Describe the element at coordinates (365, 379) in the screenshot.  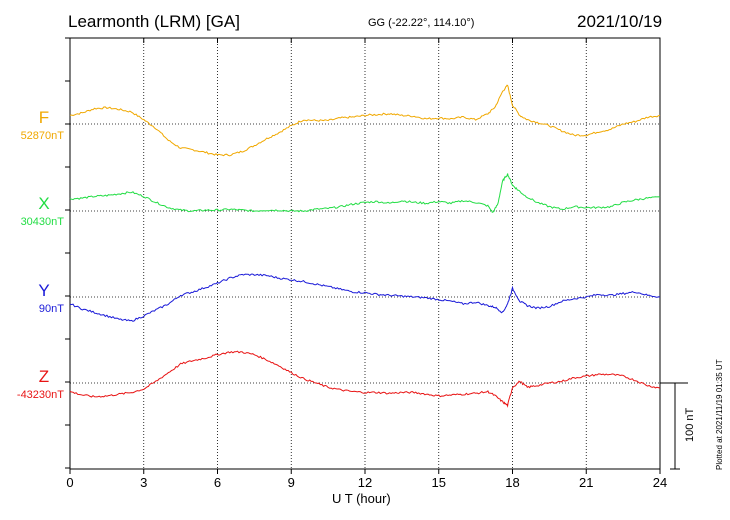
I see `series-line-z` at that location.